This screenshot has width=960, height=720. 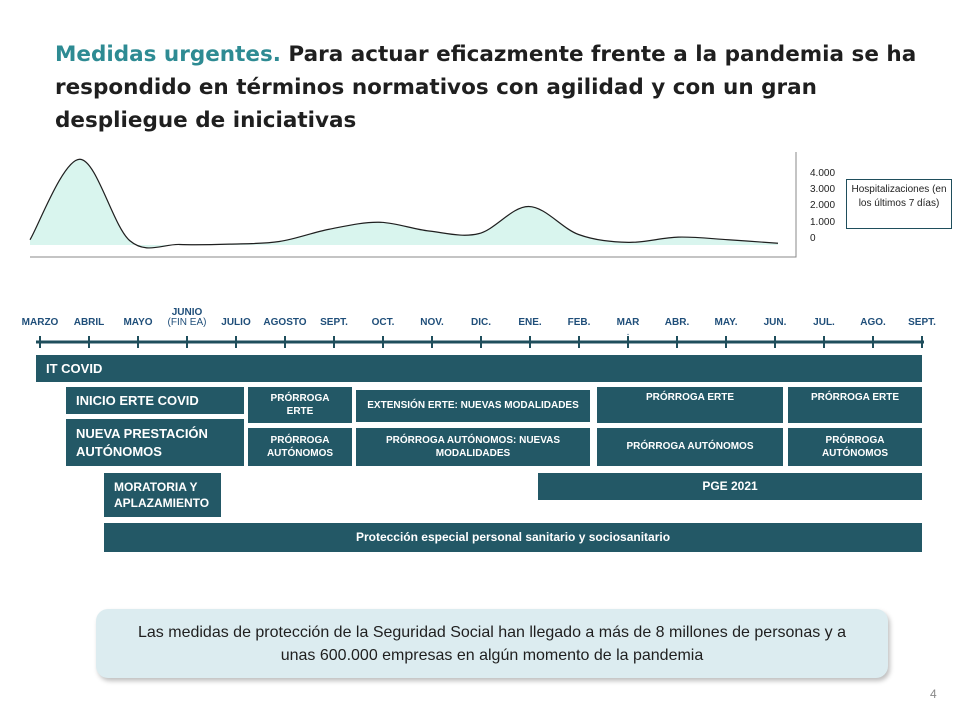 I want to click on measure-prorroga-erte-1: PRÓRROGA ERTE, so click(x=300, y=405).